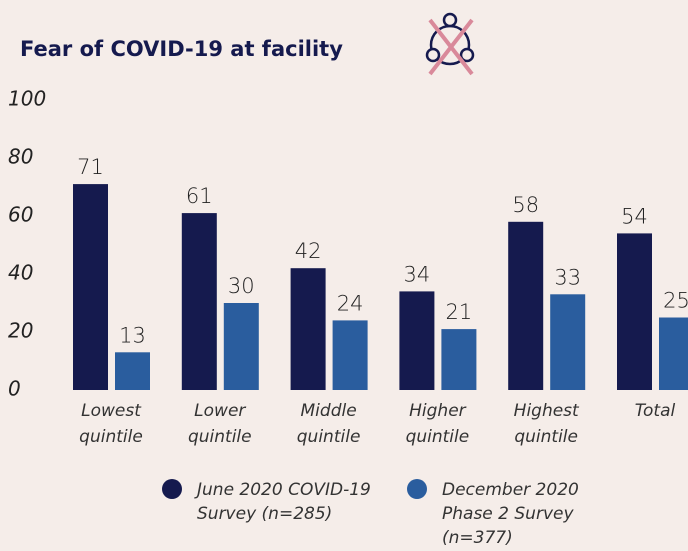 The image size is (688, 551). Describe the element at coordinates (132, 335) in the screenshot. I see `value-label: 13` at that location.